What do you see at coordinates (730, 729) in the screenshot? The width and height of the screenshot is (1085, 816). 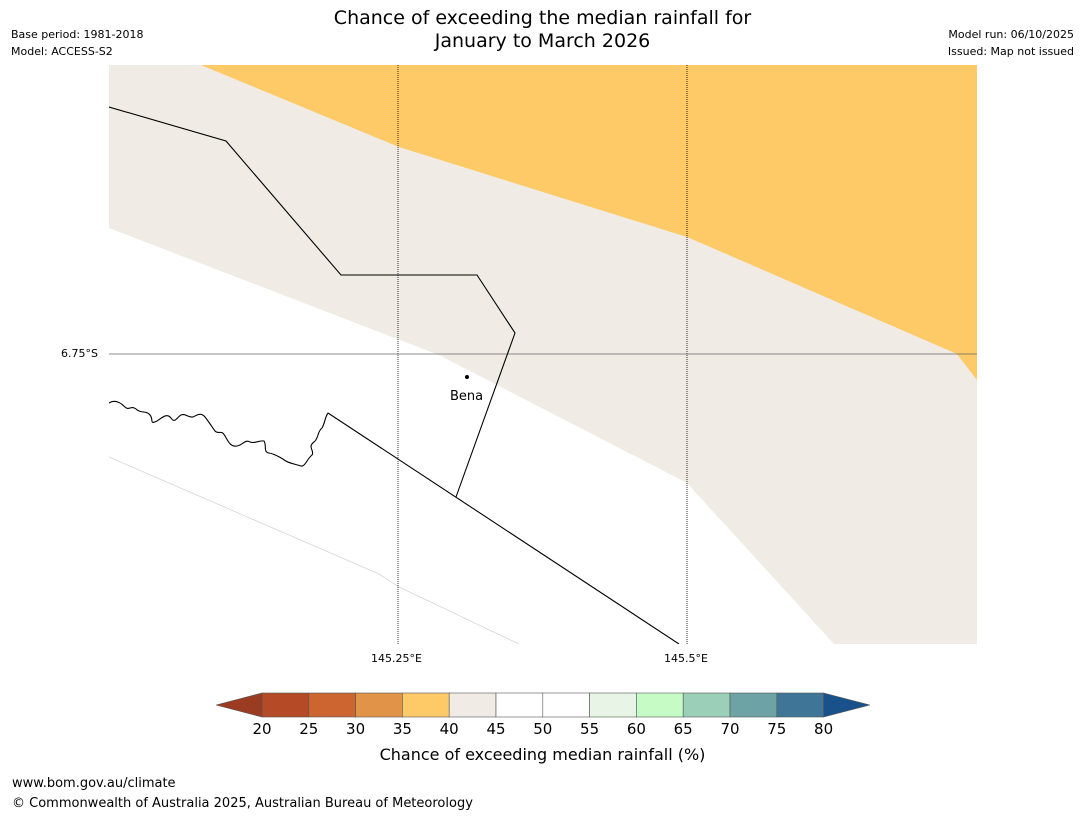 I see `colorbar-tick-label: 70` at bounding box center [730, 729].